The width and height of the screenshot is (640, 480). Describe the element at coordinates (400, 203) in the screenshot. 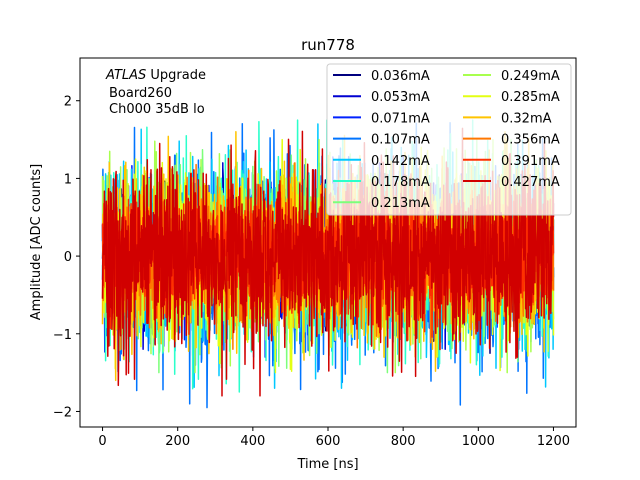

I see `legend-label: 0.213mA` at that location.